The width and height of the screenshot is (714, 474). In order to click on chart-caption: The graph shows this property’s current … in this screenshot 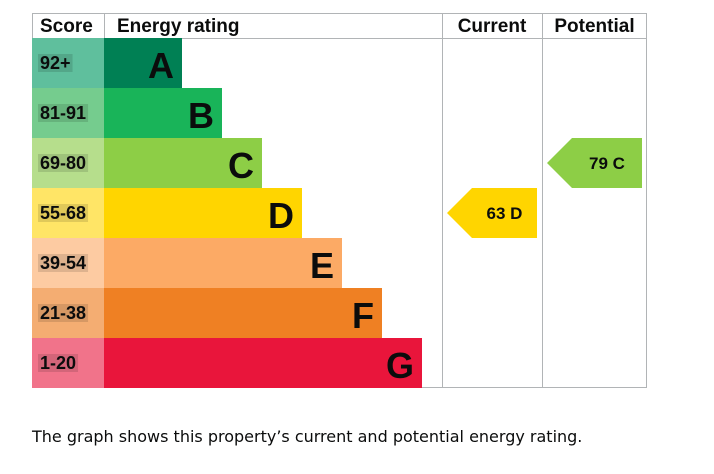, I will do `click(307, 436)`.